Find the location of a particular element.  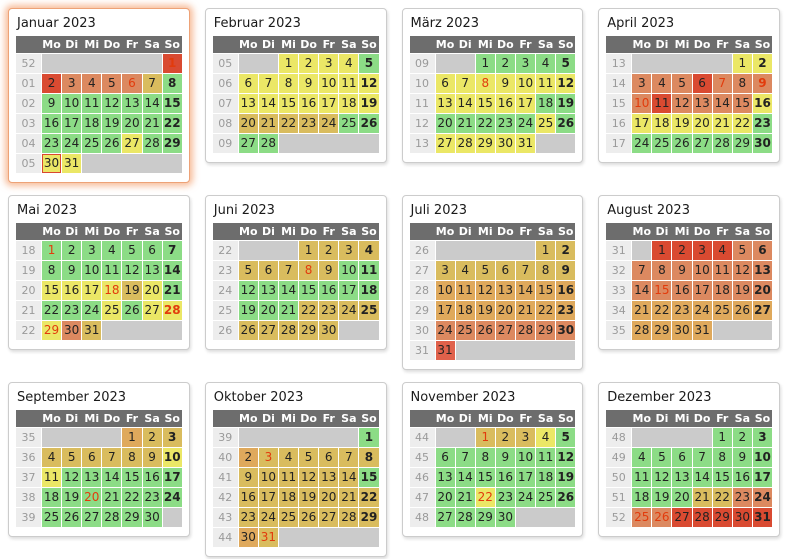

day-cell: 25 is located at coordinates (546, 123).